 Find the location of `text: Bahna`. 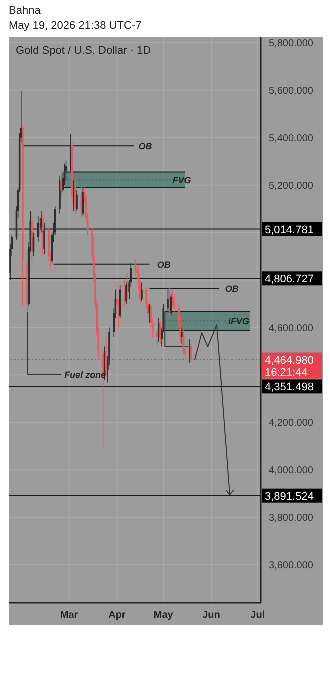

text: Bahna is located at coordinates (25, 11).